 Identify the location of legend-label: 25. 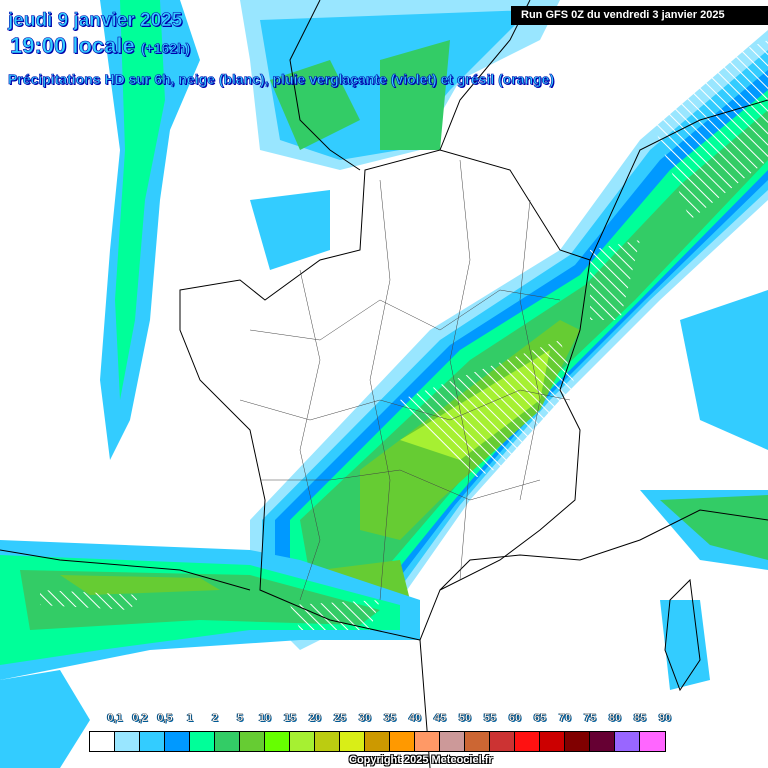
(340, 718).